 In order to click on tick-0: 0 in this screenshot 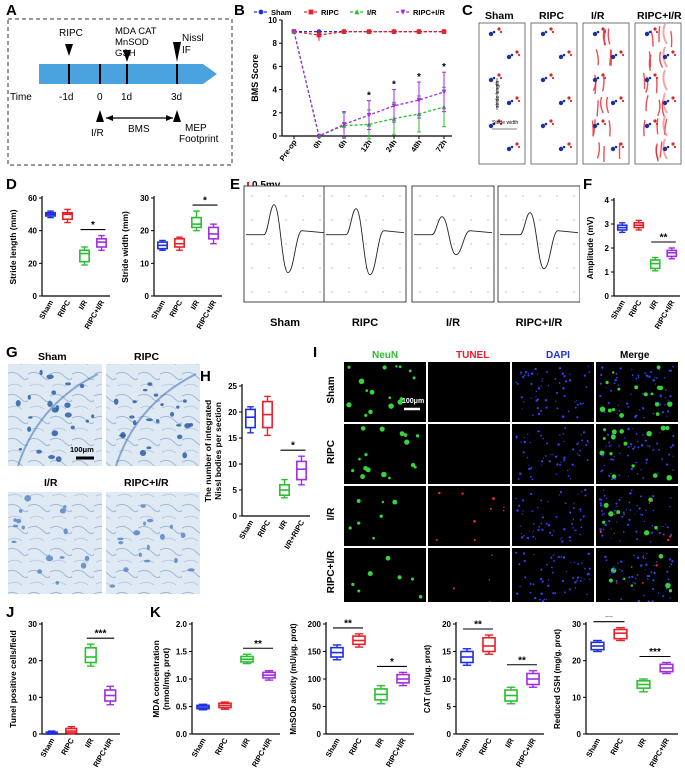, I will do `click(100, 97)`.